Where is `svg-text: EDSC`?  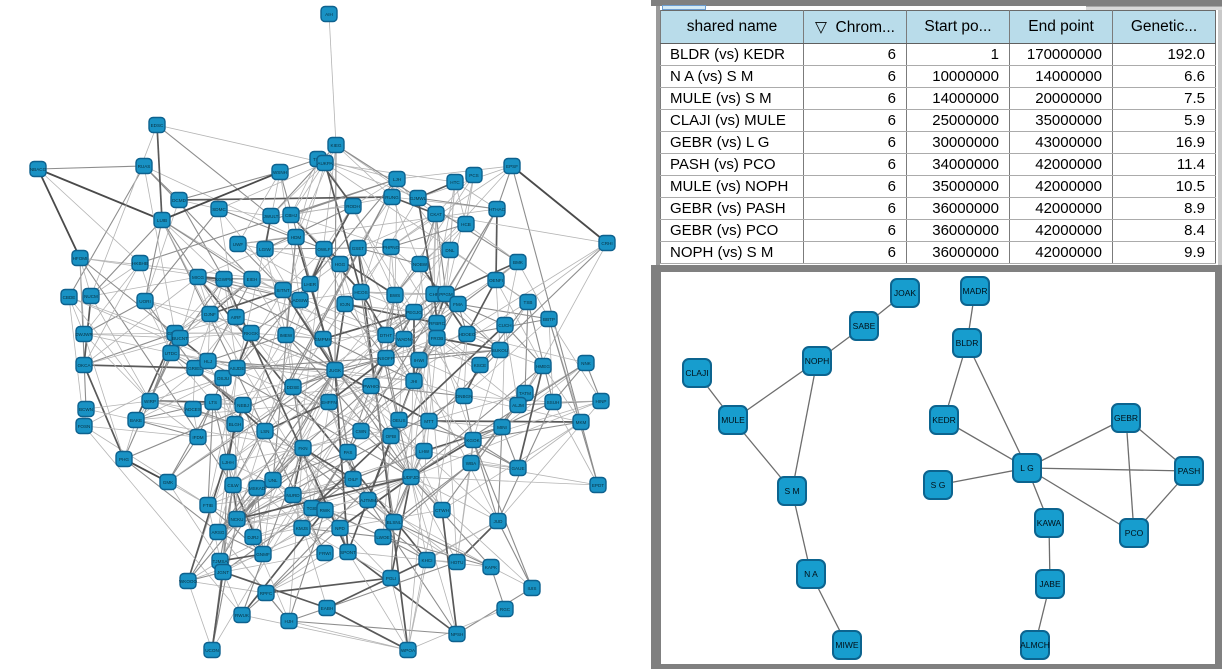 svg-text: EDSC is located at coordinates (157, 125).